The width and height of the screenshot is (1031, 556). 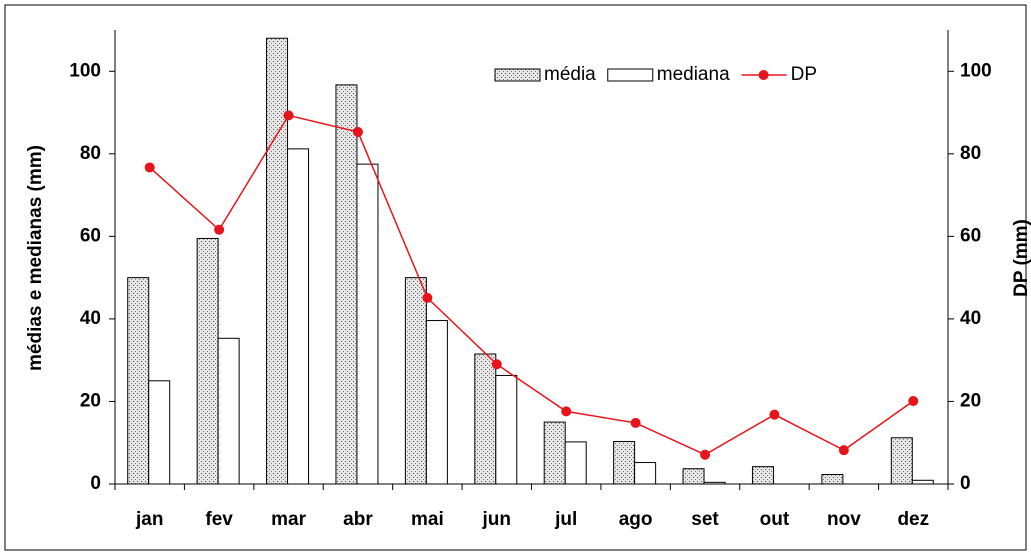 What do you see at coordinates (90, 153) in the screenshot?
I see `y-tick-label: 80` at bounding box center [90, 153].